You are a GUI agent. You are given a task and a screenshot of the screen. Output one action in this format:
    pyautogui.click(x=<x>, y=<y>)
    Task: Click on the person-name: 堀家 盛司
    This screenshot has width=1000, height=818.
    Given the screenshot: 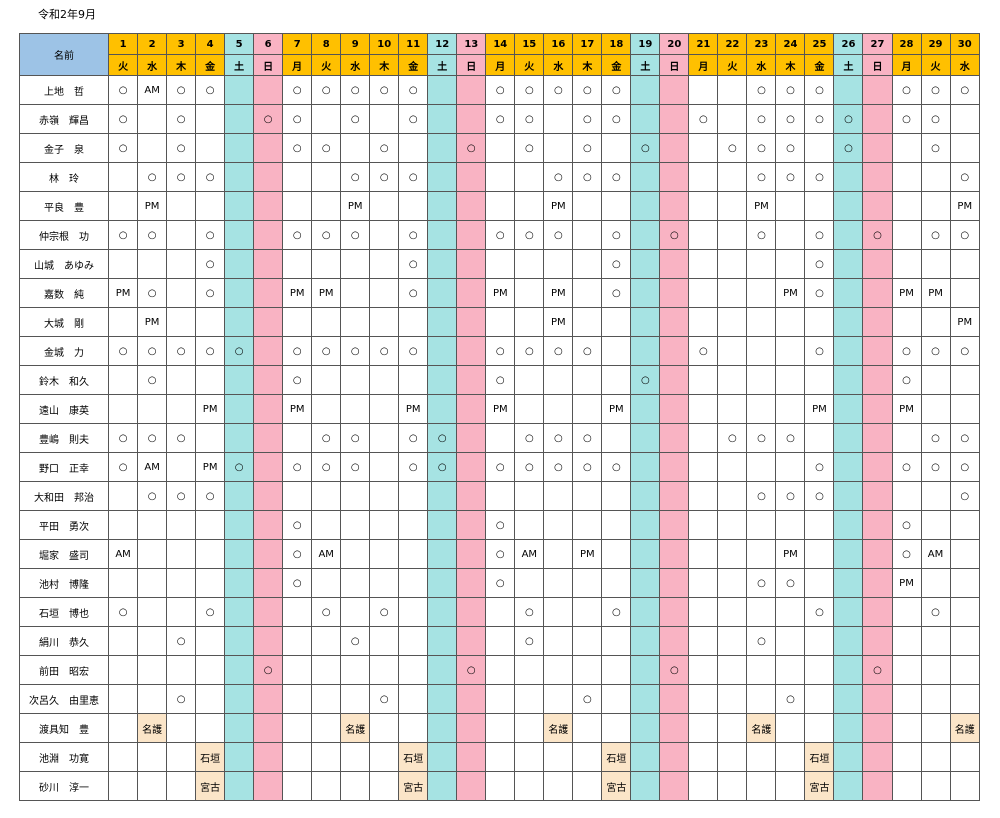 What is the action you would take?
    pyautogui.click(x=64, y=554)
    